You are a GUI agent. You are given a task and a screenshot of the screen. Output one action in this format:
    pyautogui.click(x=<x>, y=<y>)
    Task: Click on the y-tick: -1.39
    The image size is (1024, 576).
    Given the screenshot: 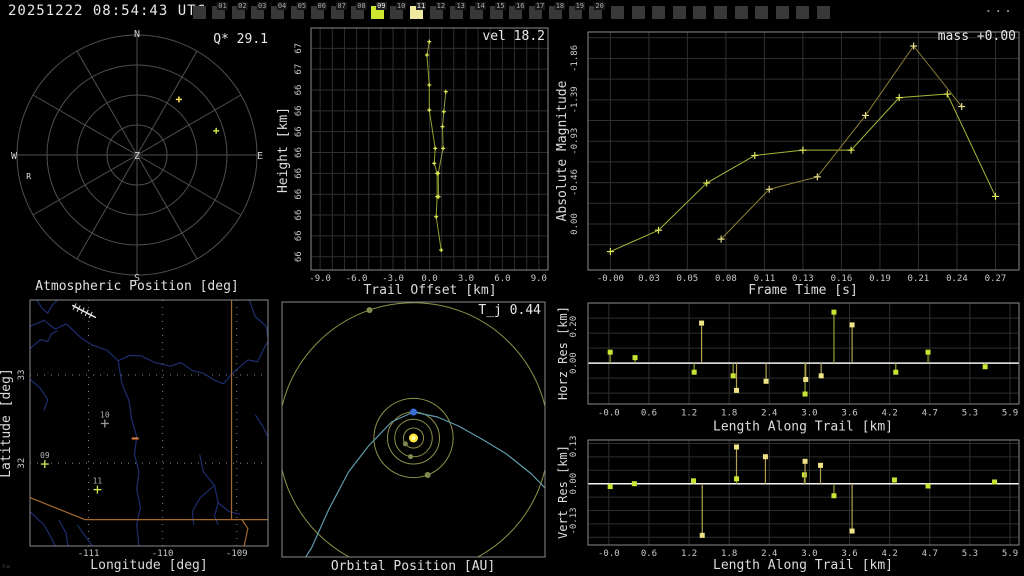 What is the action you would take?
    pyautogui.click(x=575, y=99)
    